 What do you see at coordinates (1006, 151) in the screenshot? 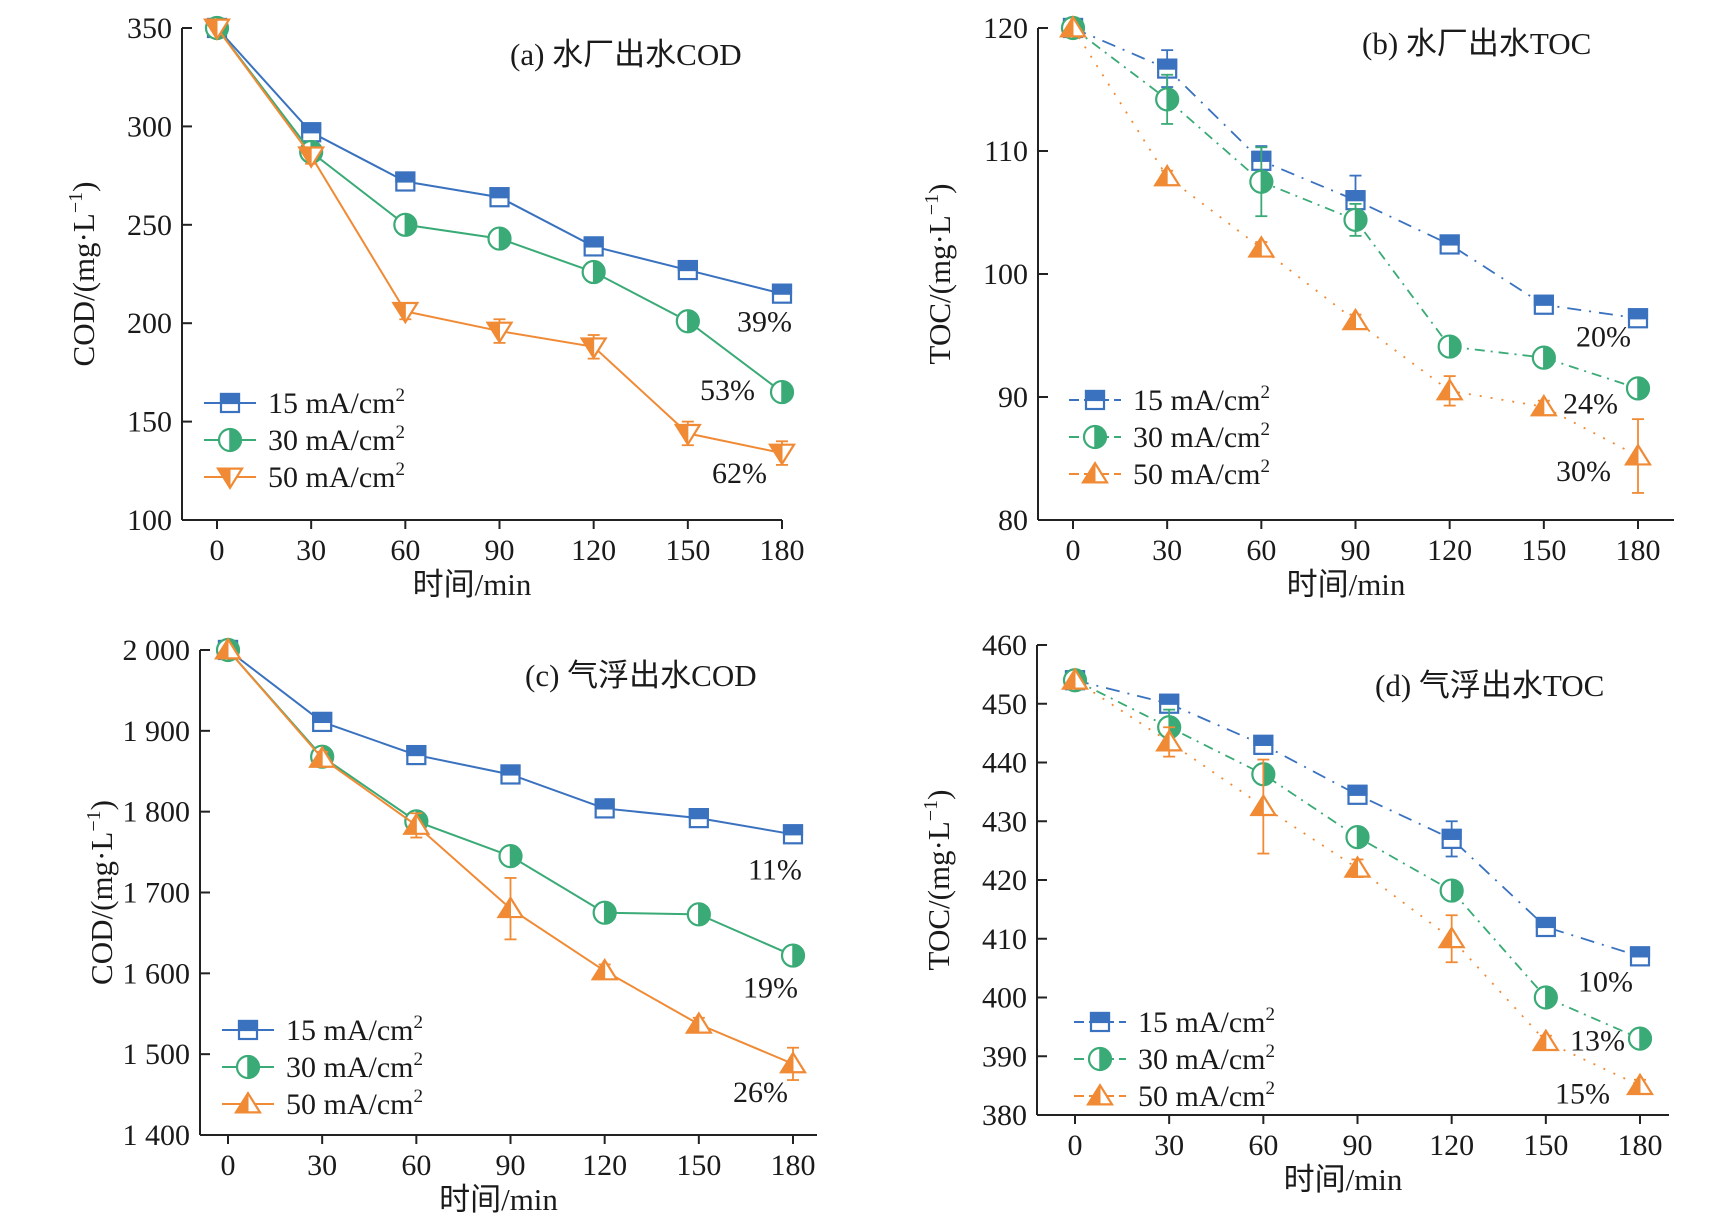
I see `y-tick-label: 110` at bounding box center [1006, 151].